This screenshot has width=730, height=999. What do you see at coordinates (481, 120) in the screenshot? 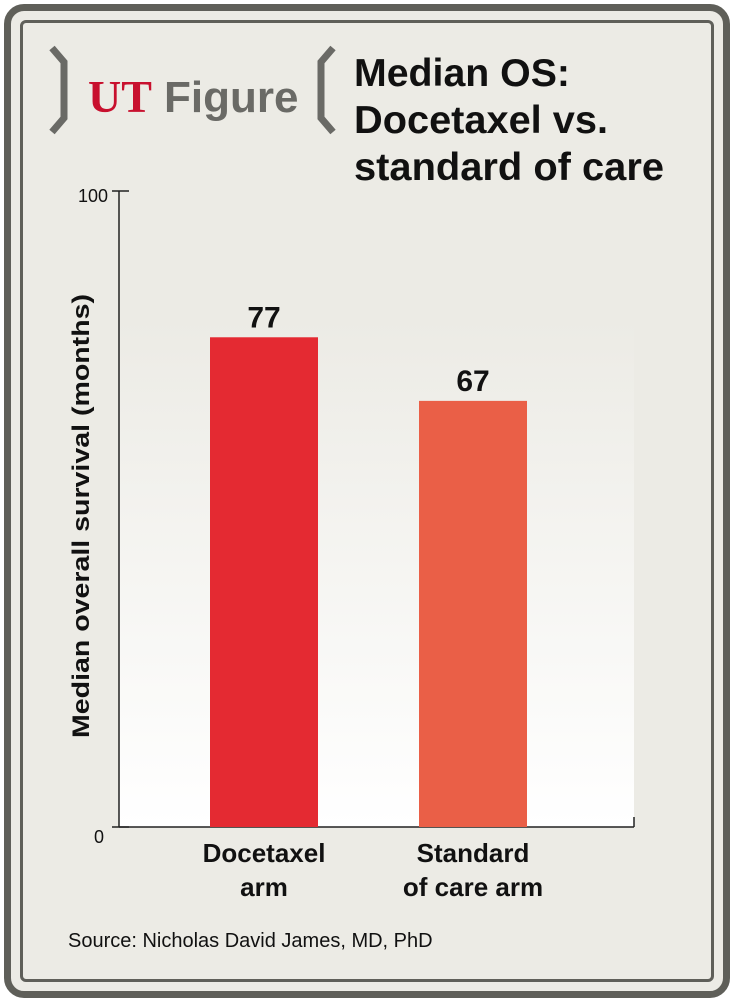
I see `title-line-2: Docetaxel vs.` at bounding box center [481, 120].